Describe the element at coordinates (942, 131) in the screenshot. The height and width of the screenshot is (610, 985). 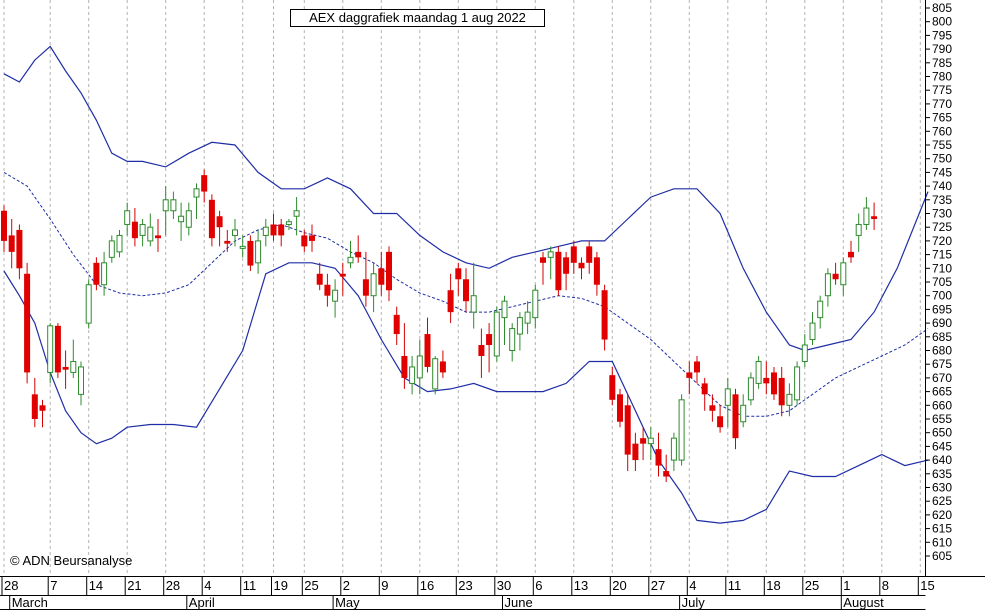
I see `y-tick-label: 760` at that location.